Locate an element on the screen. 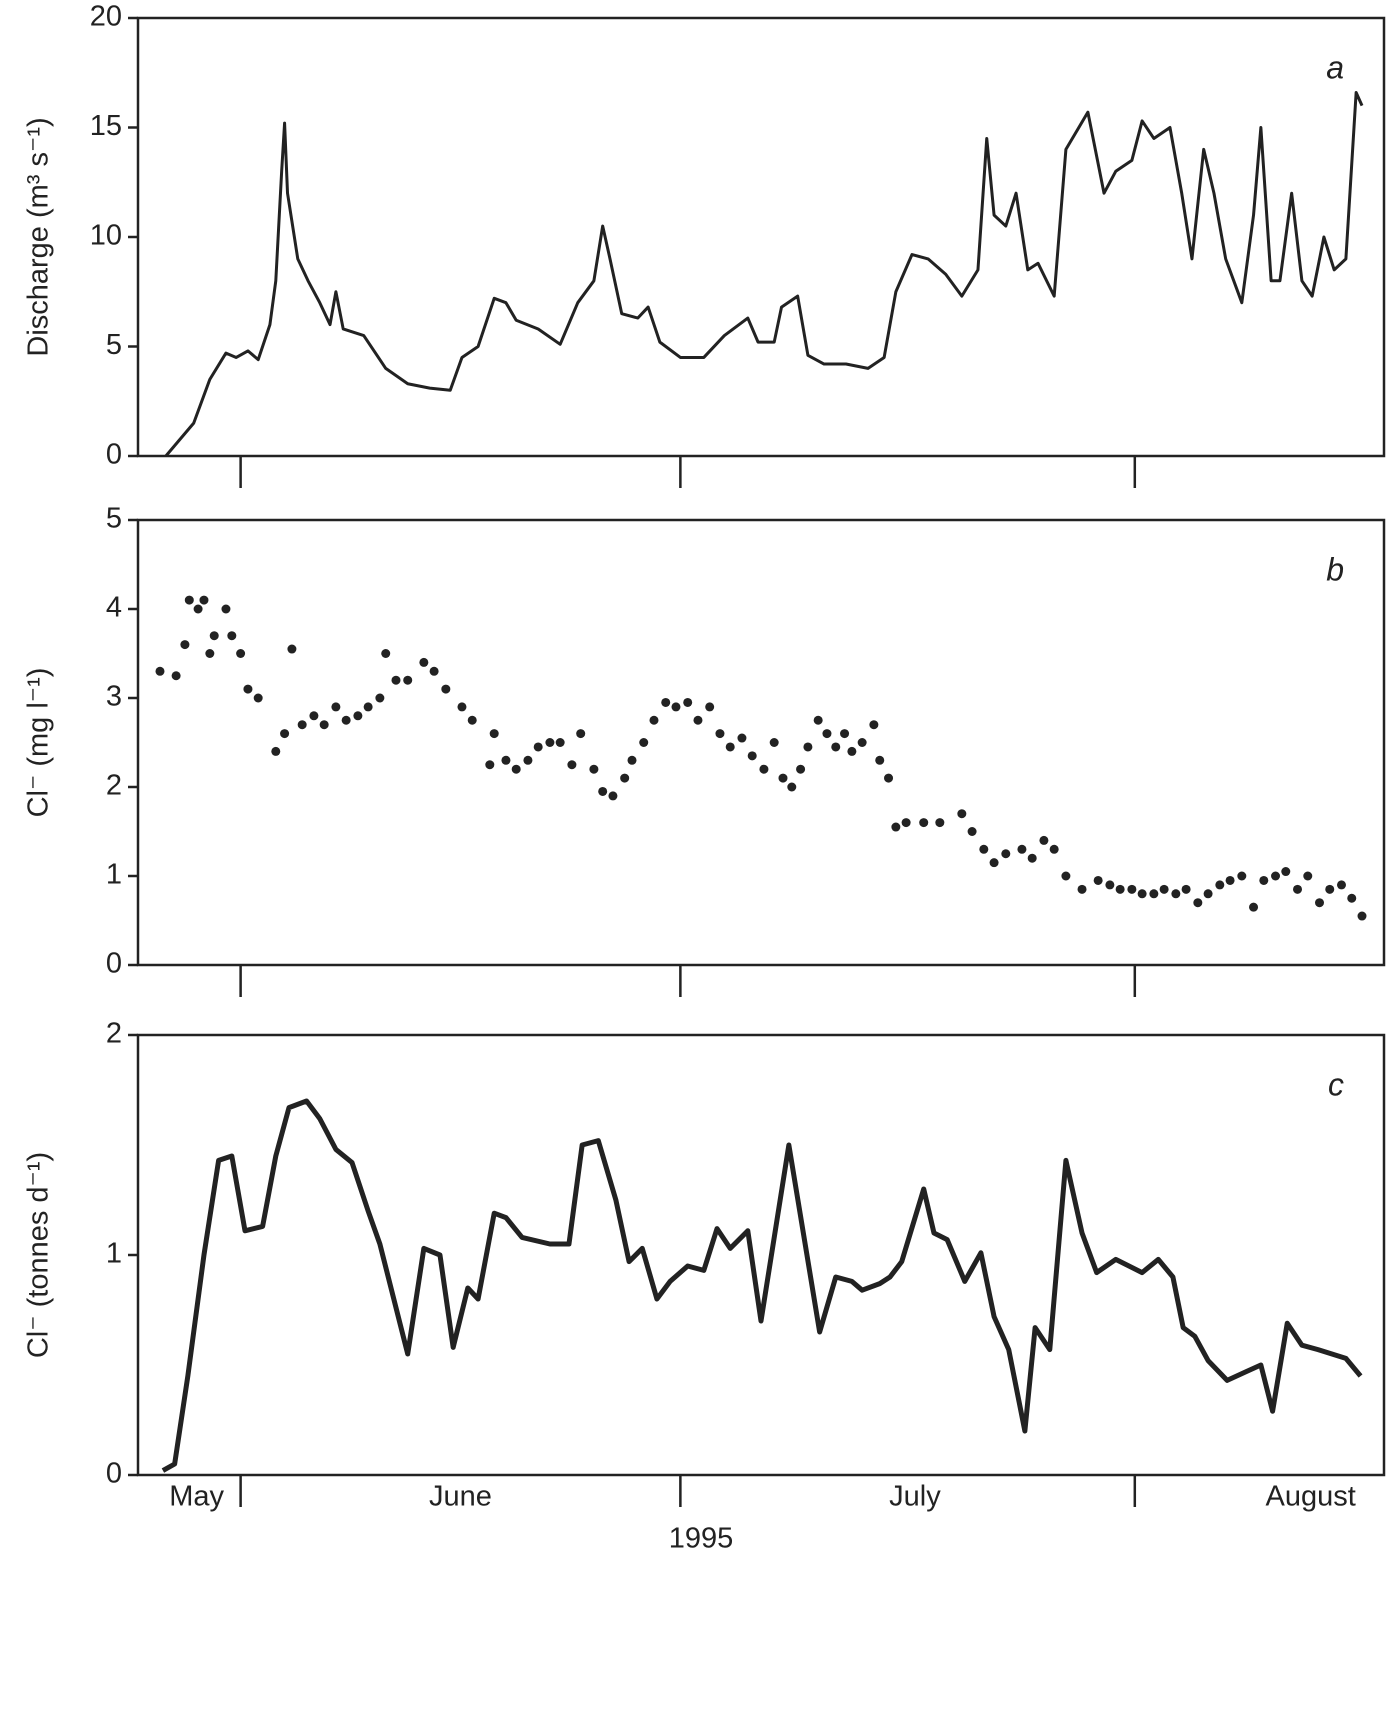 The height and width of the screenshot is (1733, 1400). x-tick-label: June is located at coordinates (460, 1497).